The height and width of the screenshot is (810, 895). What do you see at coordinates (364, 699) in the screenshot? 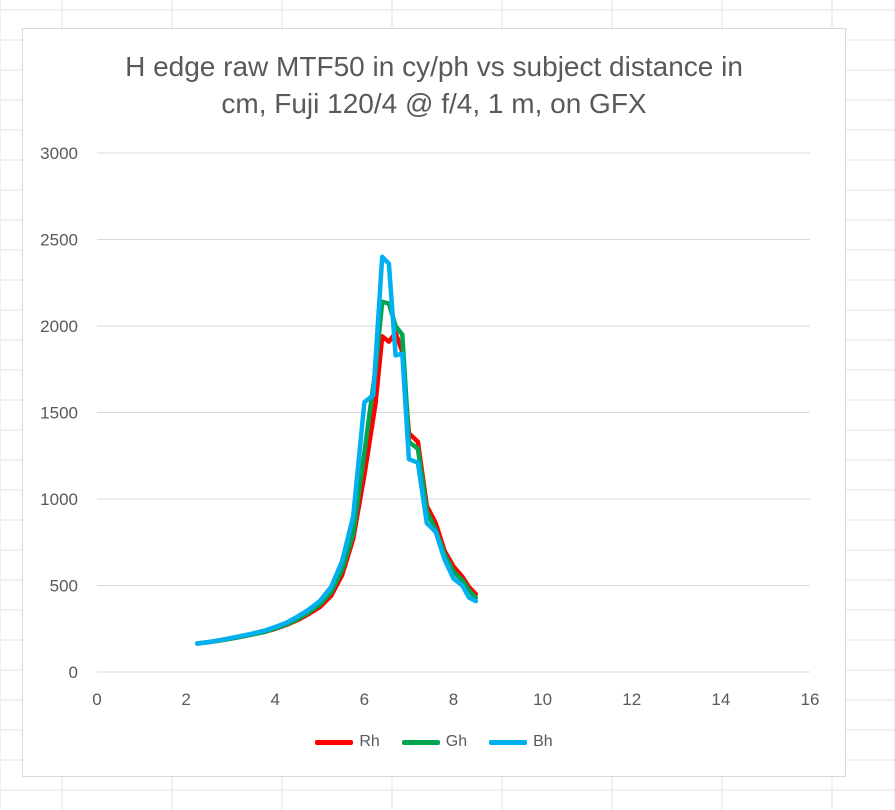
I see `x-tick-label: 6` at bounding box center [364, 699].